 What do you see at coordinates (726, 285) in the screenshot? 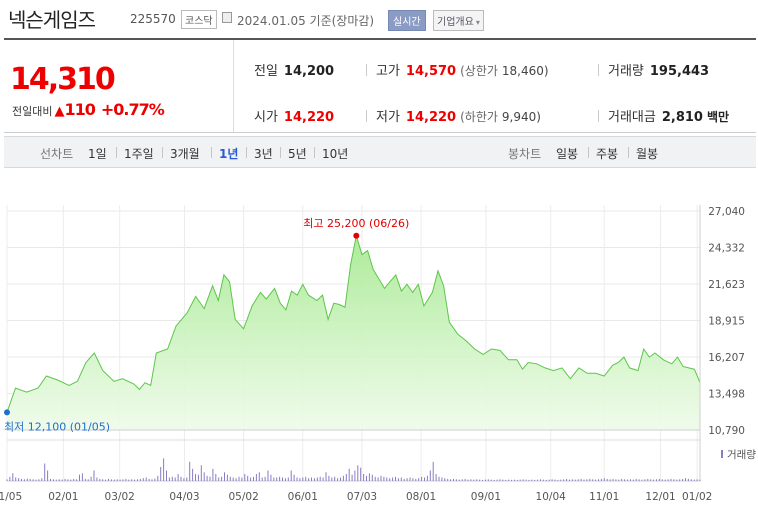
I see `y-tick-label: 21,623` at bounding box center [726, 285].